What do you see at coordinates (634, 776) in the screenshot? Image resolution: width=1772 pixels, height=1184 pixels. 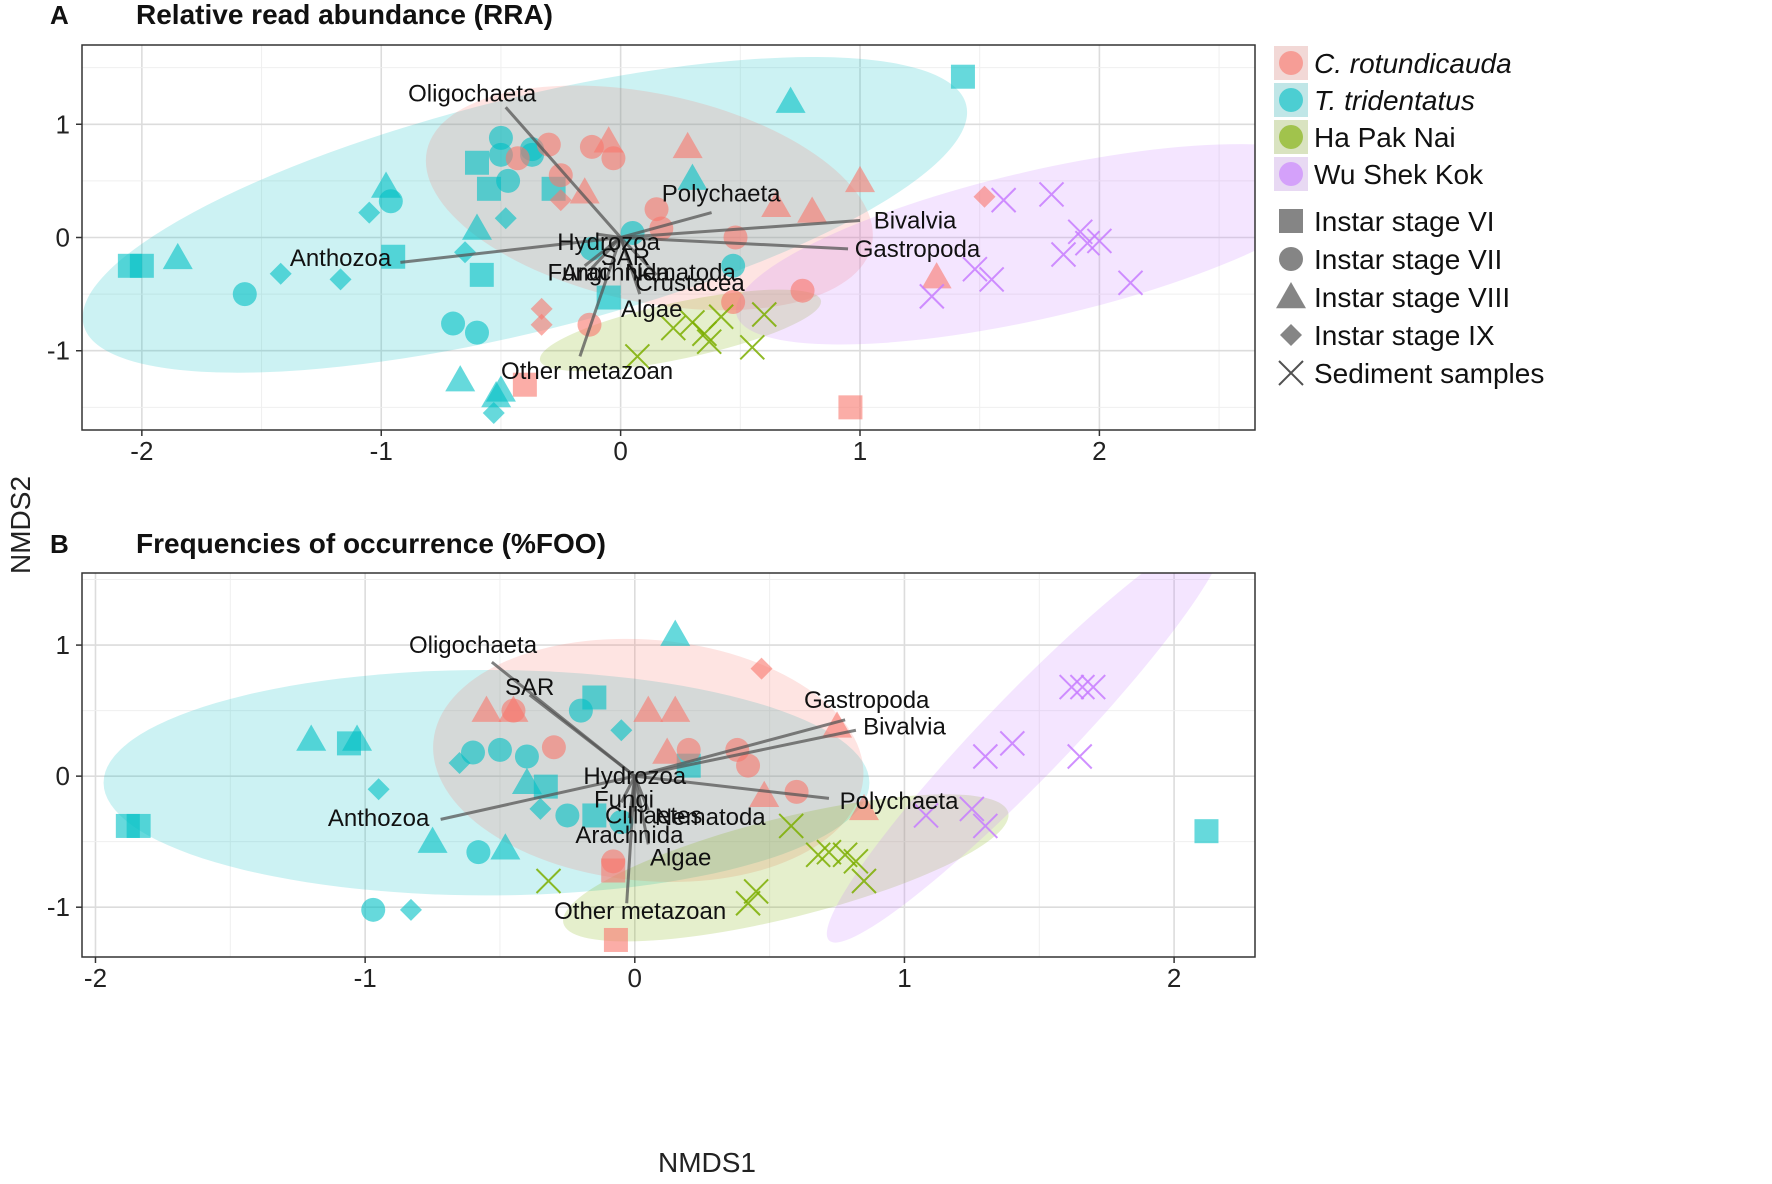 I see `vector-label: Hydrozoa` at bounding box center [634, 776].